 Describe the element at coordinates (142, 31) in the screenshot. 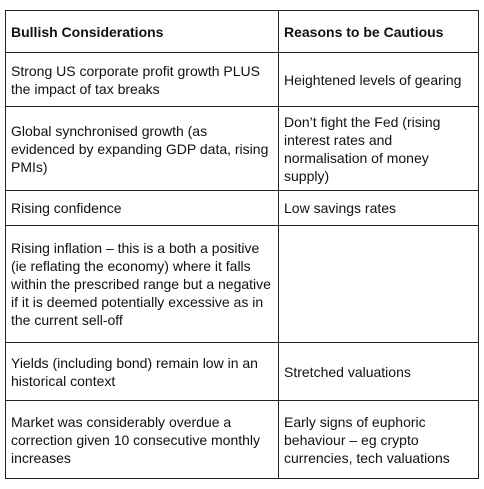

I see `header-cell: Bullish Considerations` at that location.